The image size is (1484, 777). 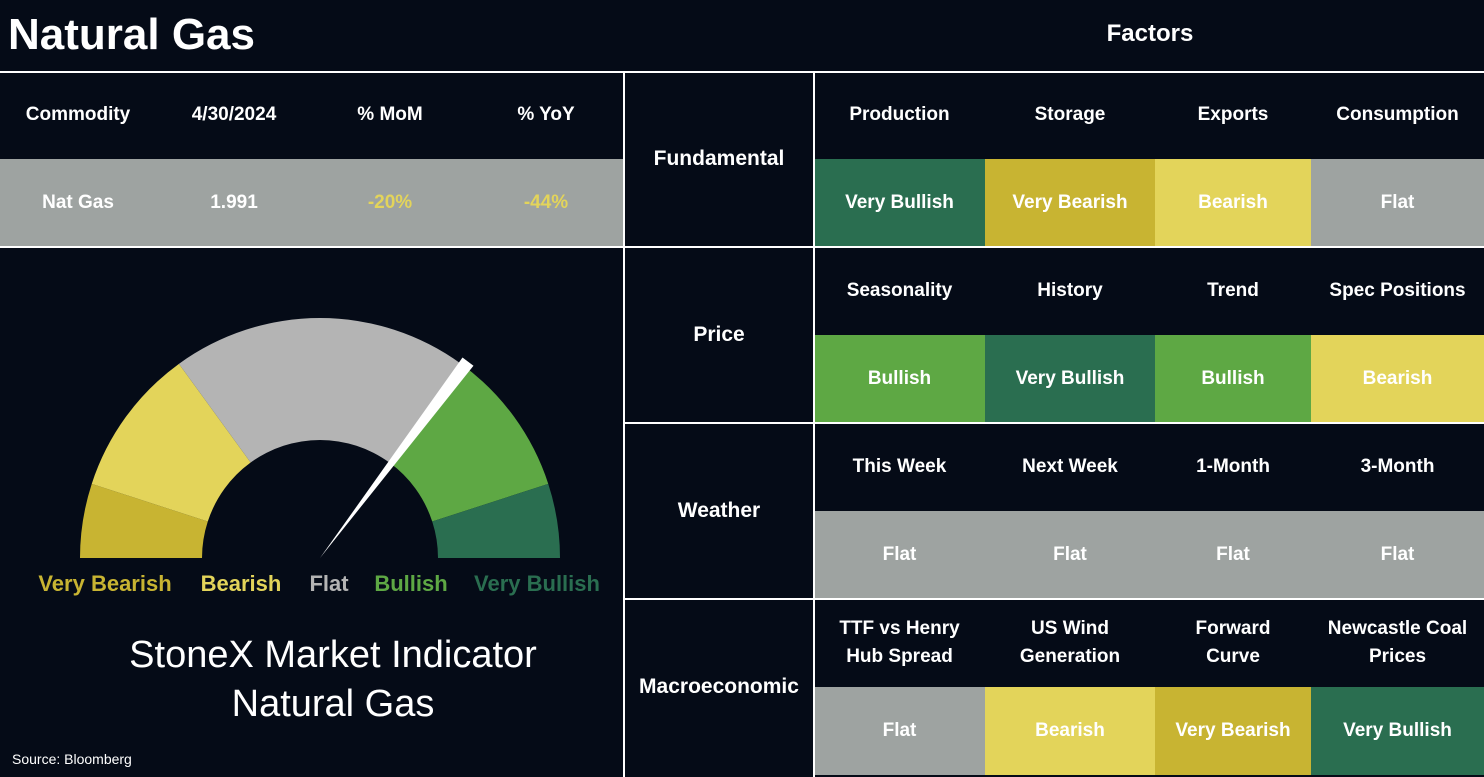 What do you see at coordinates (329, 583) in the screenshot?
I see `gauge-label: Flat` at bounding box center [329, 583].